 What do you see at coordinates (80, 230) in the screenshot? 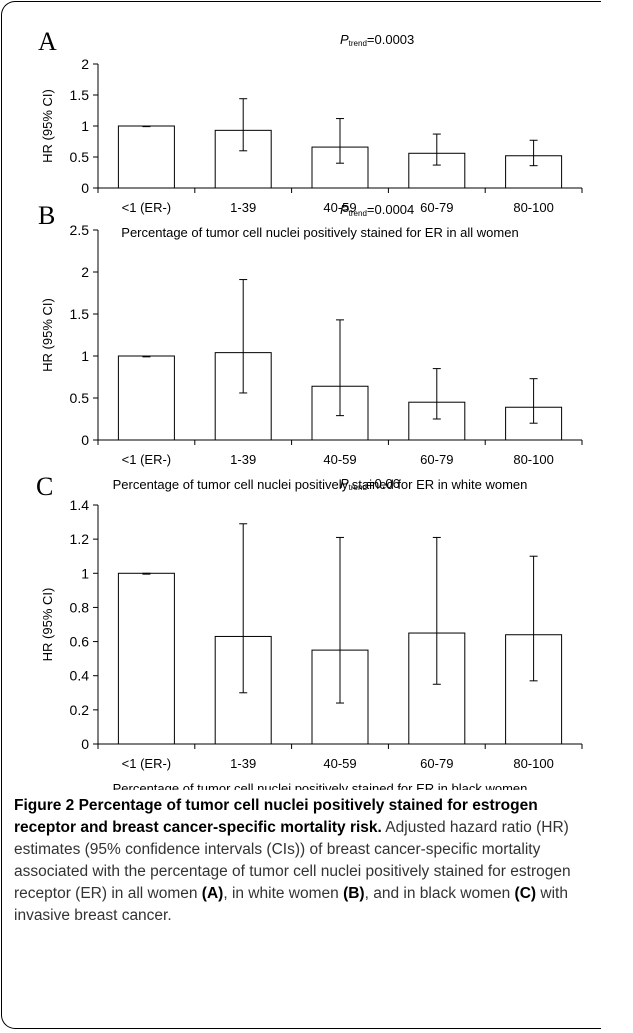
I see `y-tick-label: 2.5` at bounding box center [80, 230].